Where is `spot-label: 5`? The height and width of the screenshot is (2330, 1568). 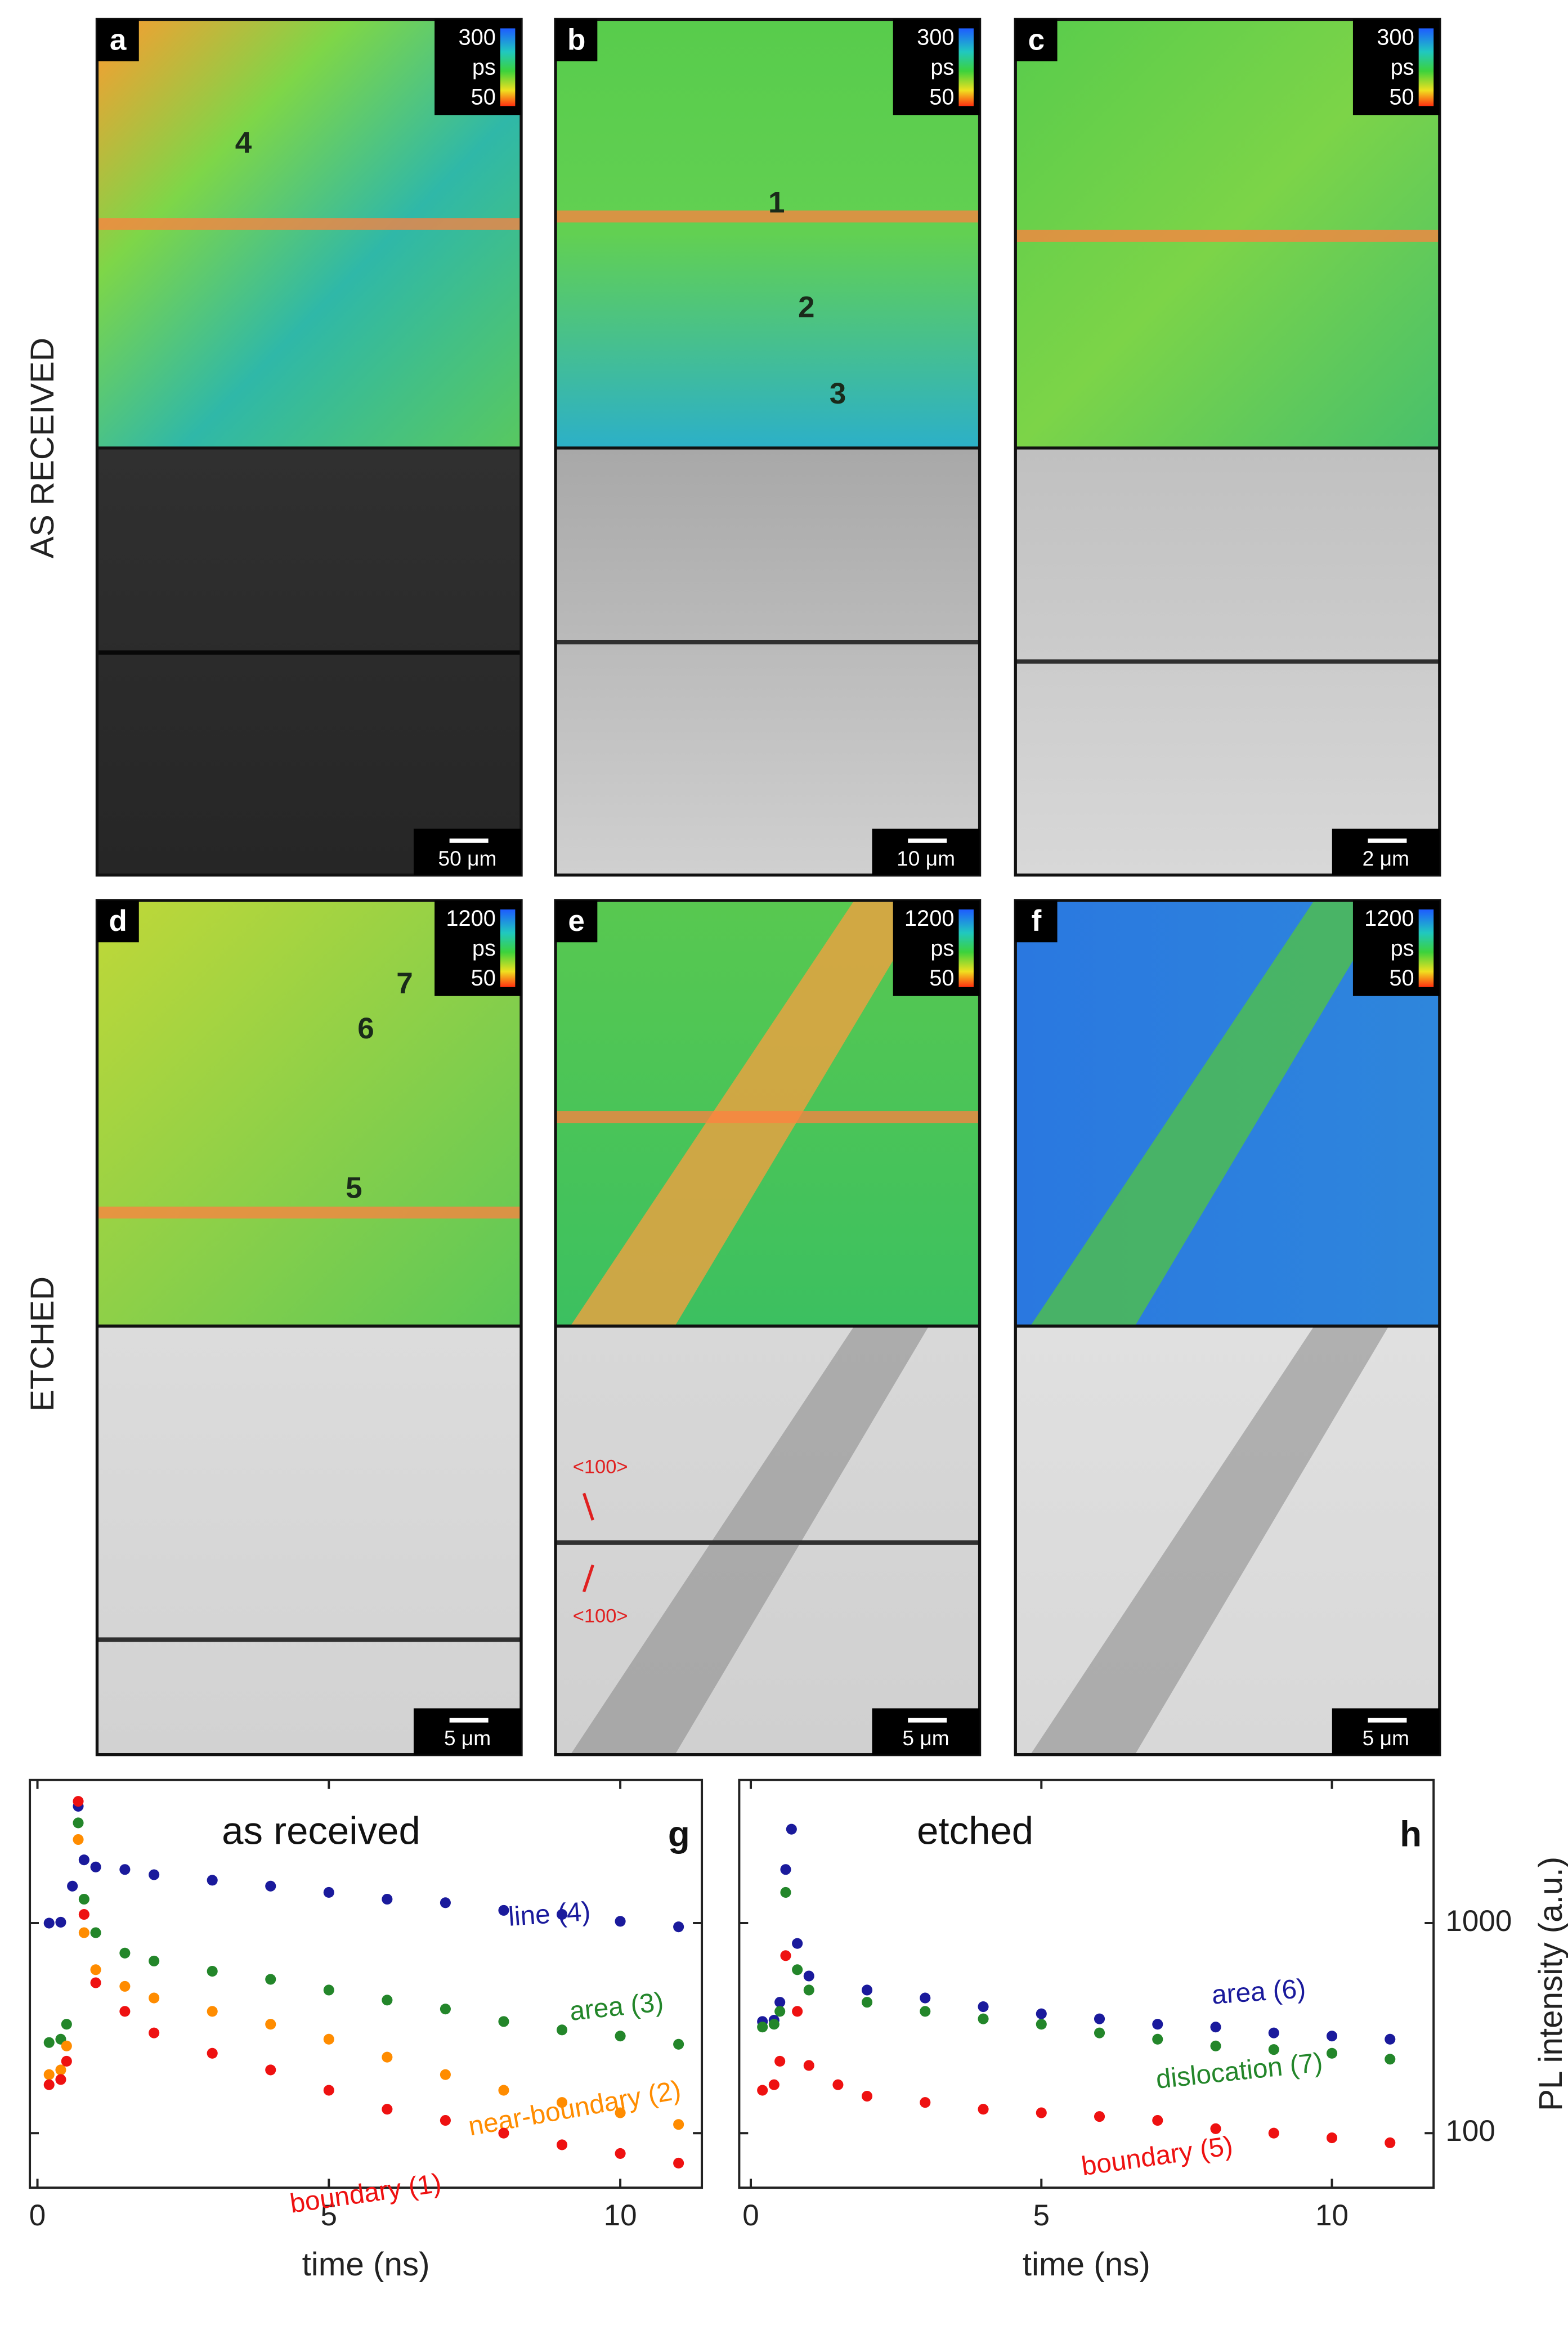
spot-label: 5 is located at coordinates (354, 1188).